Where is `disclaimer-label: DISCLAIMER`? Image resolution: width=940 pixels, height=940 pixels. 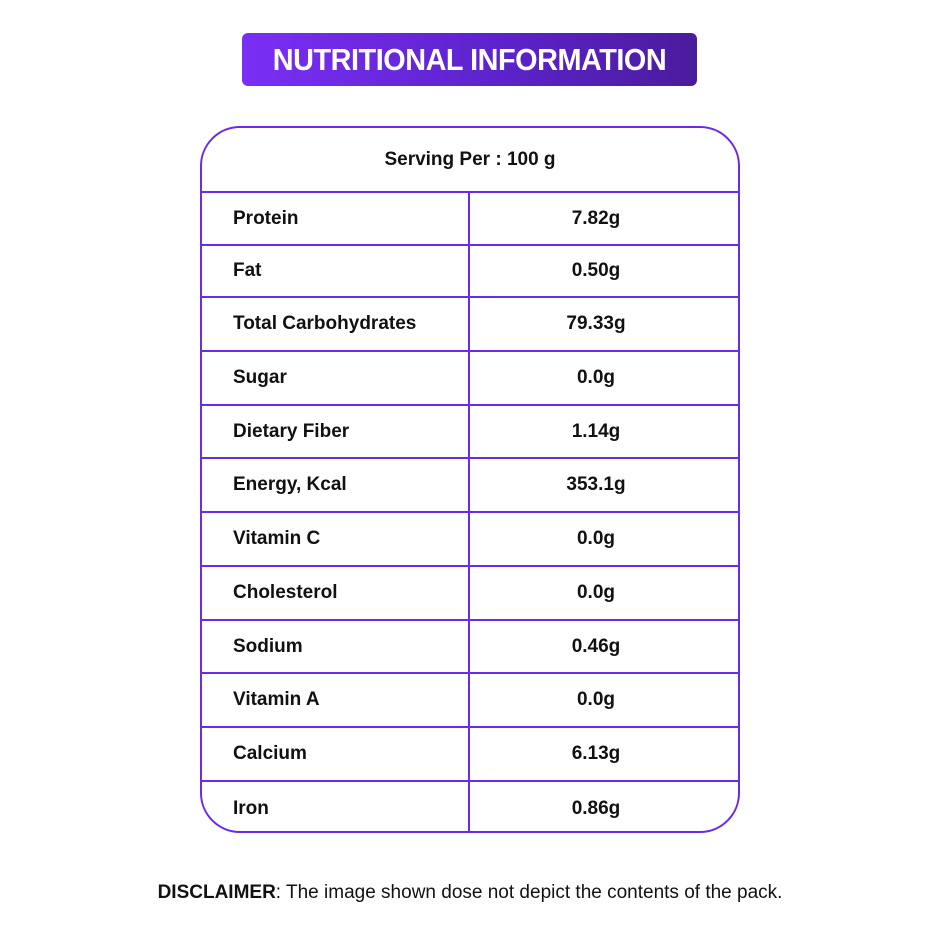
disclaimer-label: DISCLAIMER is located at coordinates (216, 892).